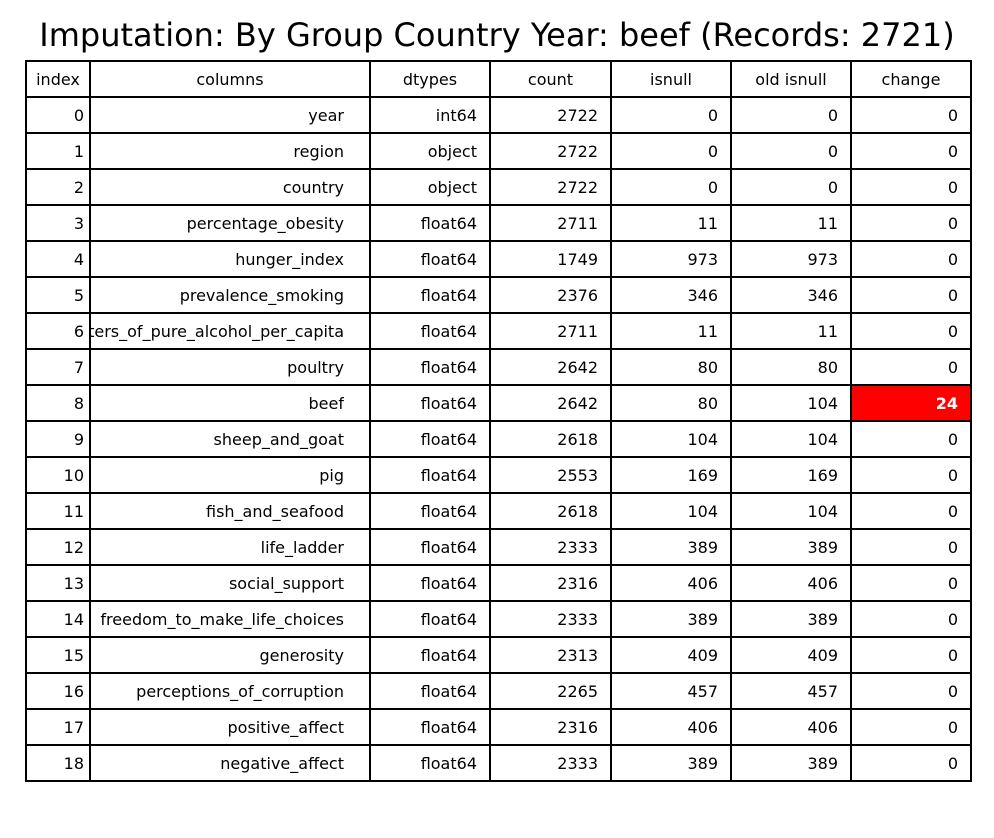 Image resolution: width=994 pixels, height=838 pixels. I want to click on old-isnull-cell: 346, so click(791, 295).